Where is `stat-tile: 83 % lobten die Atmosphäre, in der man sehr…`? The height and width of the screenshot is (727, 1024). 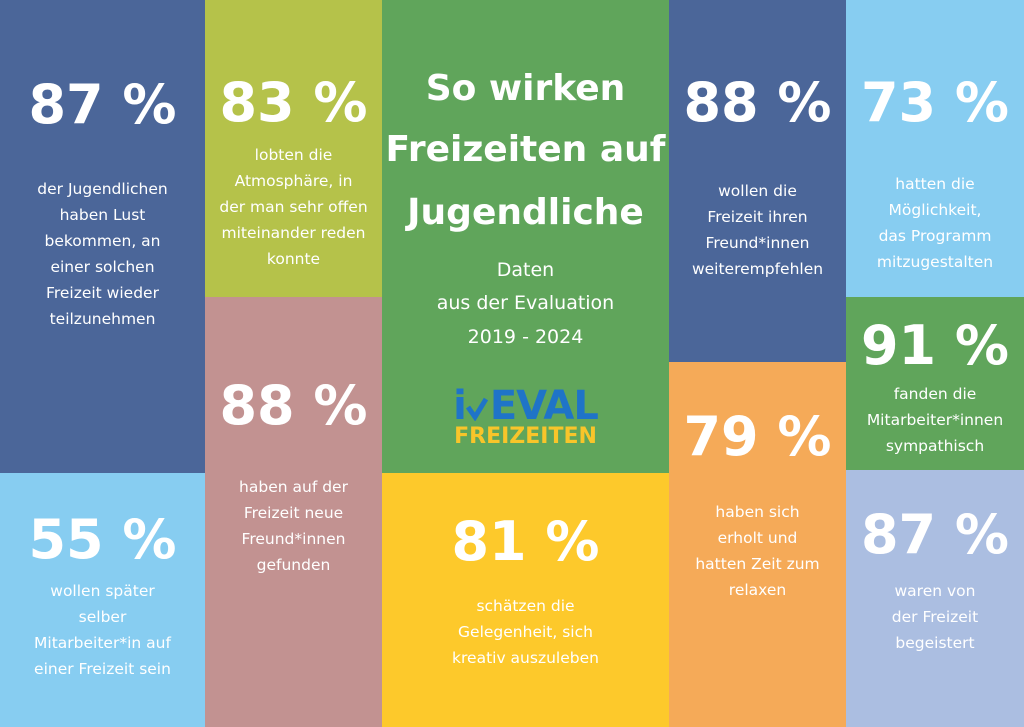 stat-tile: 83 % lobten die Atmosphäre, in der man sehr… is located at coordinates (293, 148).